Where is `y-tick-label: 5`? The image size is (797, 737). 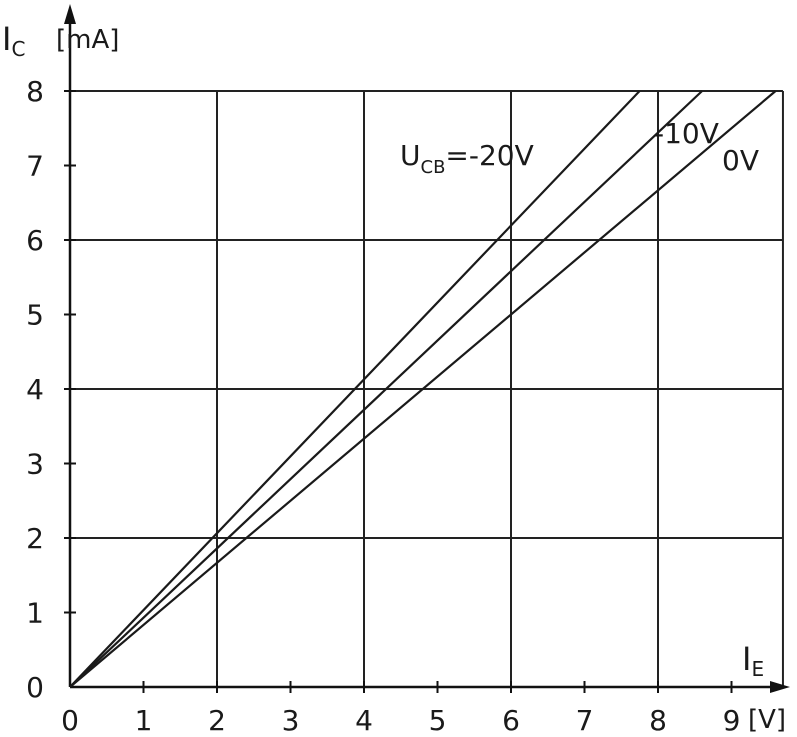 y-tick-label: 5 is located at coordinates (35, 315).